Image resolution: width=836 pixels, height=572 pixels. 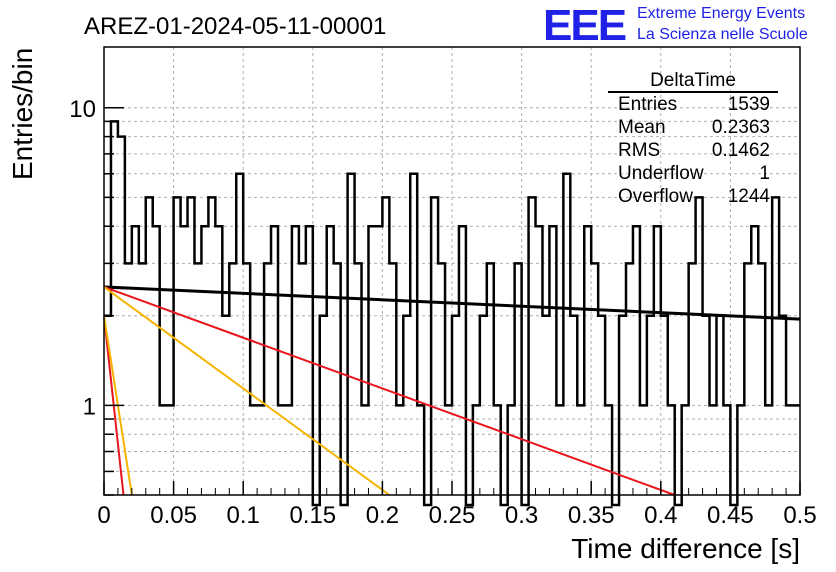 I want to click on x-tick-label: 0.4, so click(x=660, y=515).